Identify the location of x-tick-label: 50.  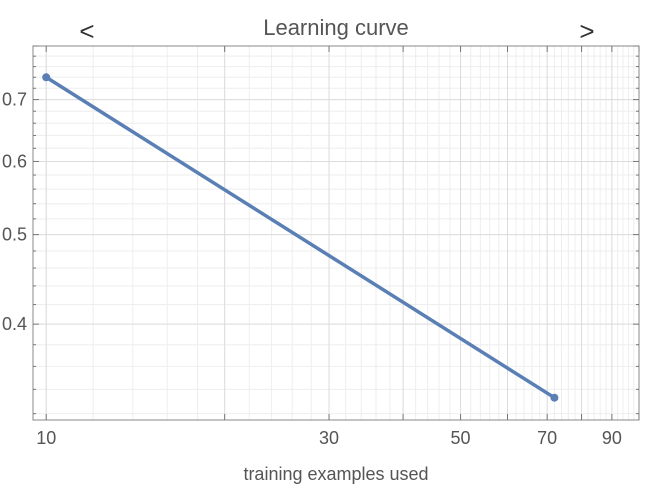
(461, 438).